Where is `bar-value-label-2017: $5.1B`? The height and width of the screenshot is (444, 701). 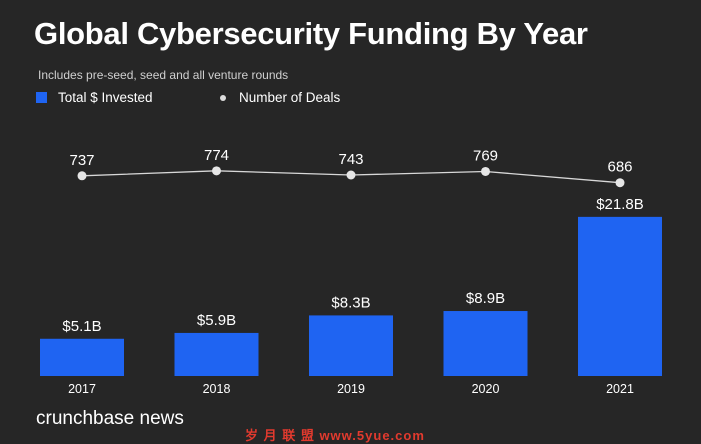 bar-value-label-2017: $5.1B is located at coordinates (81, 326).